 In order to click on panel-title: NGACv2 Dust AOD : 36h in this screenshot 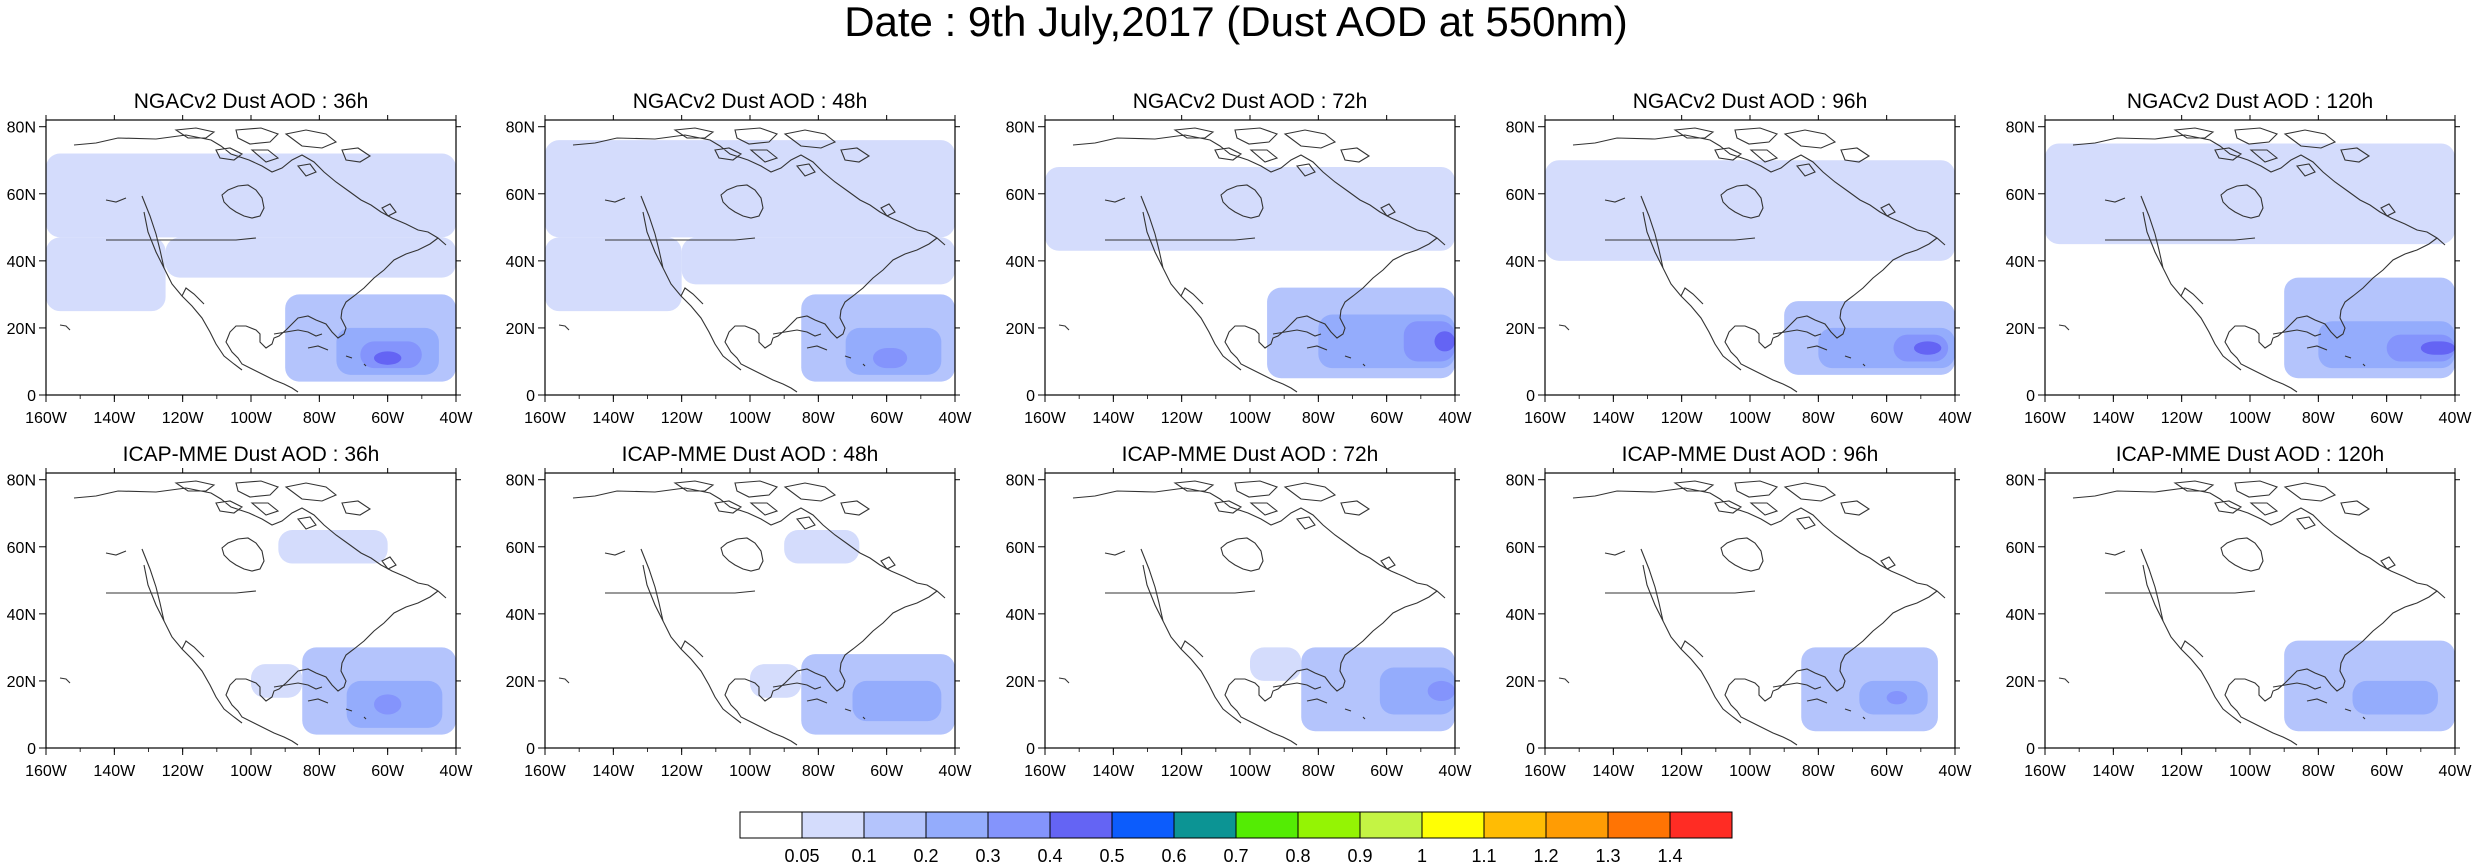, I will do `click(251, 101)`.